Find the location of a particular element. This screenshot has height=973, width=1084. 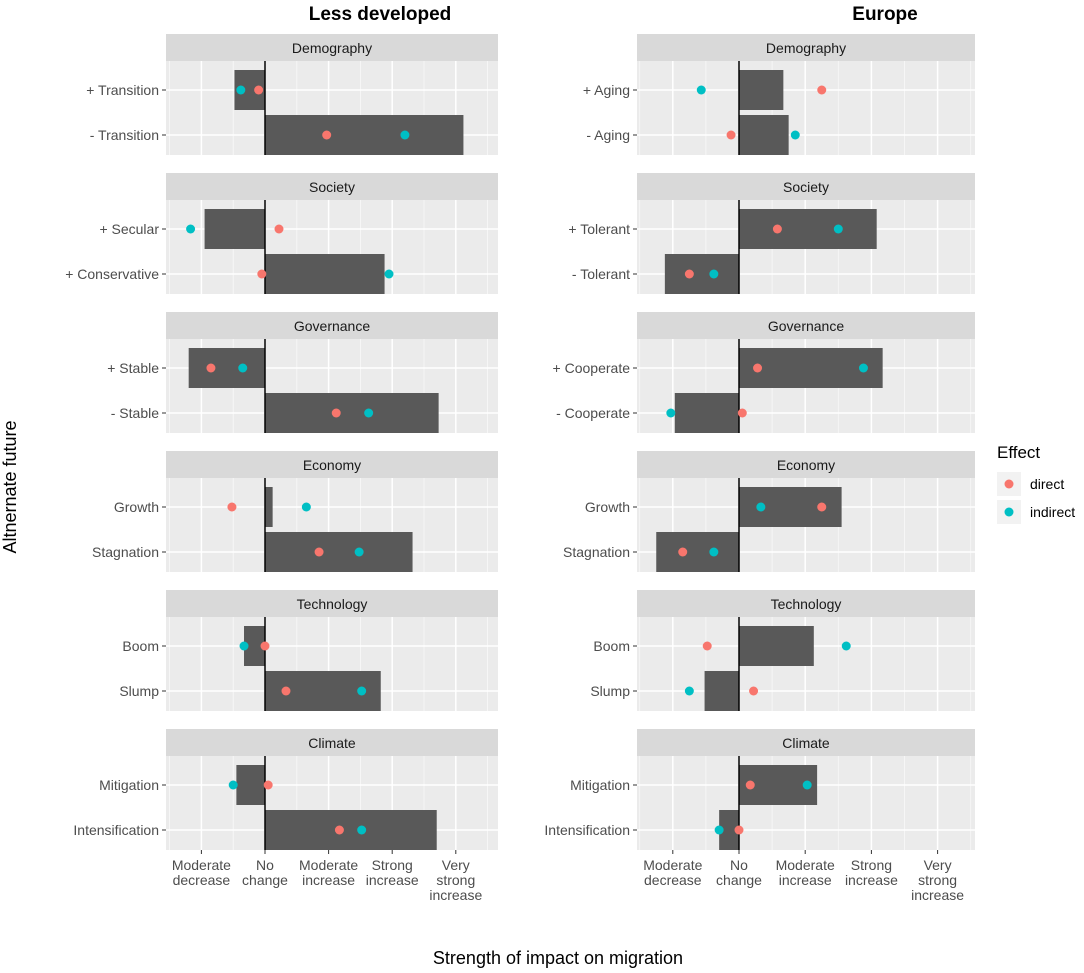

y-tick-label: + Conservative is located at coordinates (112, 274).